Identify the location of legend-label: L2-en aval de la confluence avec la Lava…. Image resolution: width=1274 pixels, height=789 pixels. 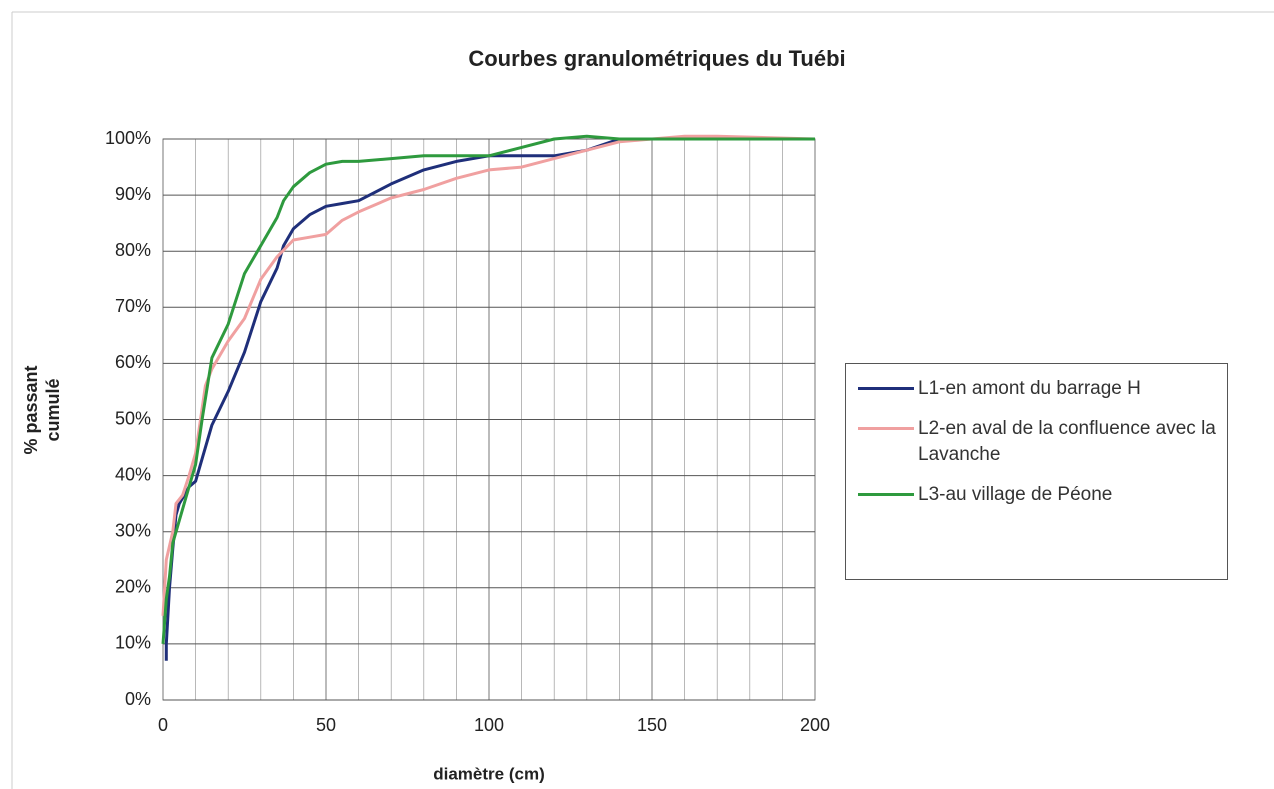
(1067, 441).